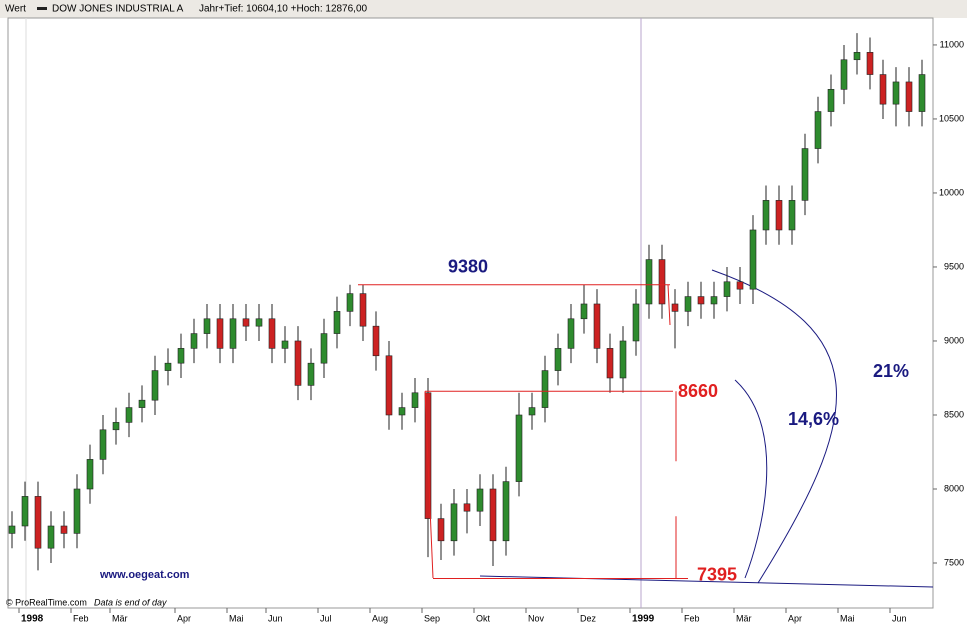  What do you see at coordinates (588, 618) in the screenshot?
I see `x-tick-label: Dez` at bounding box center [588, 618].